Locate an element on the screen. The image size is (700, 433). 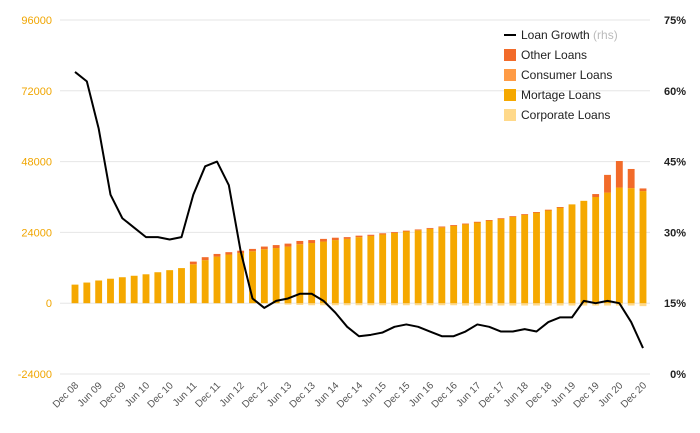
x-tick-label: Dec 15 is located at coordinates (397, 395).